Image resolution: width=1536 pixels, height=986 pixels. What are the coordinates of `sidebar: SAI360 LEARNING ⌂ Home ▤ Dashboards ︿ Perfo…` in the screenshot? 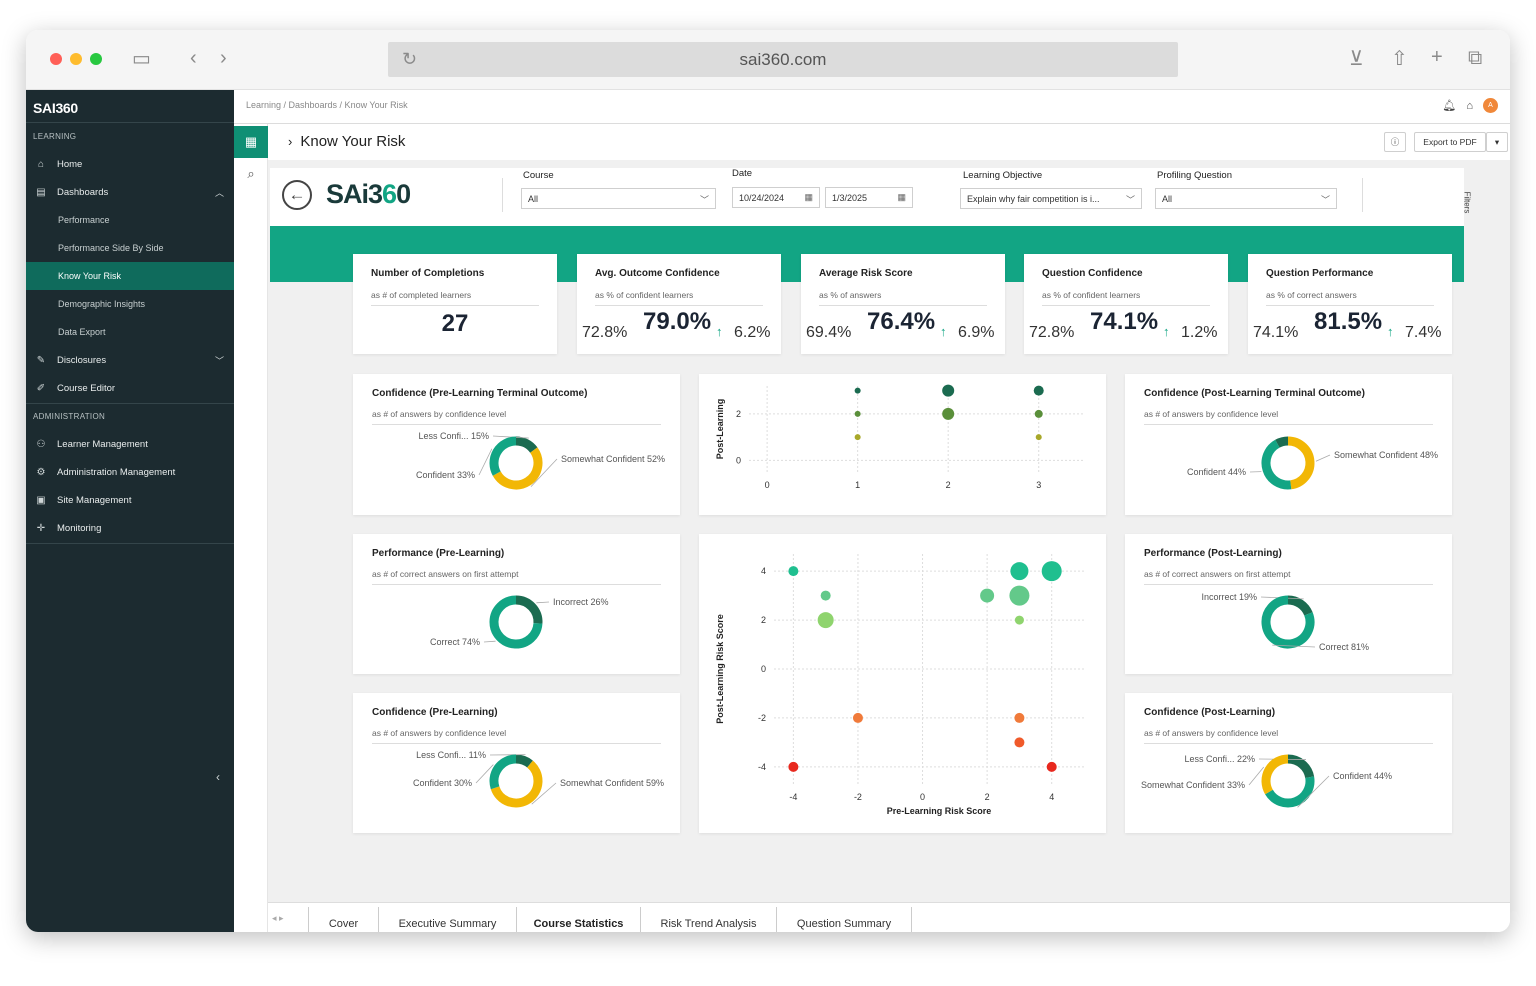 It's located at (130, 511).